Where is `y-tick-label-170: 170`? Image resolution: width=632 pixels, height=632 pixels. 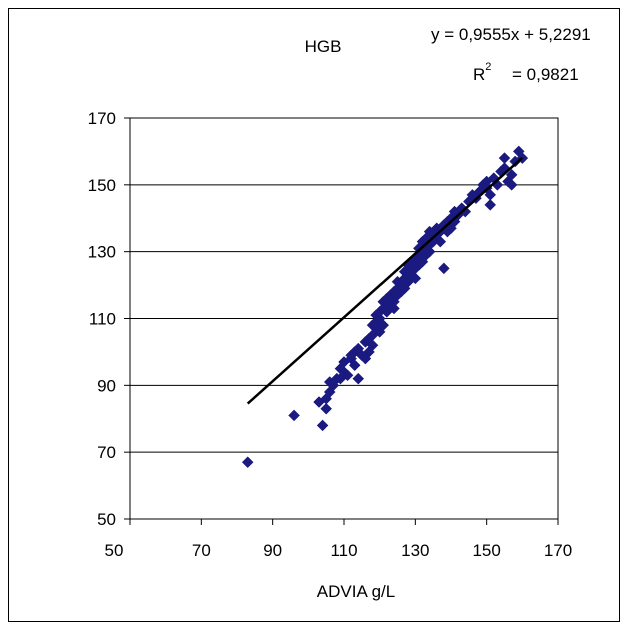 y-tick-label-170: 170 is located at coordinates (102, 118).